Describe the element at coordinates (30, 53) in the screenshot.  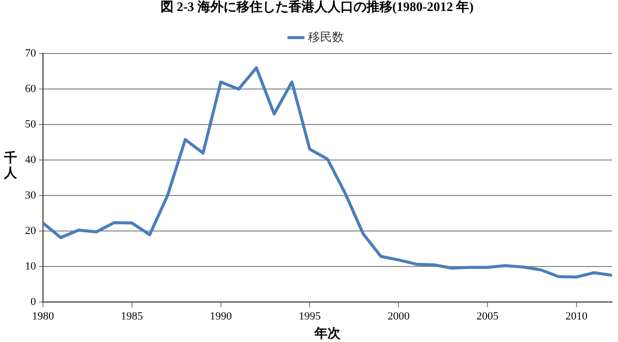
I see `y-tick-label: 70` at that location.